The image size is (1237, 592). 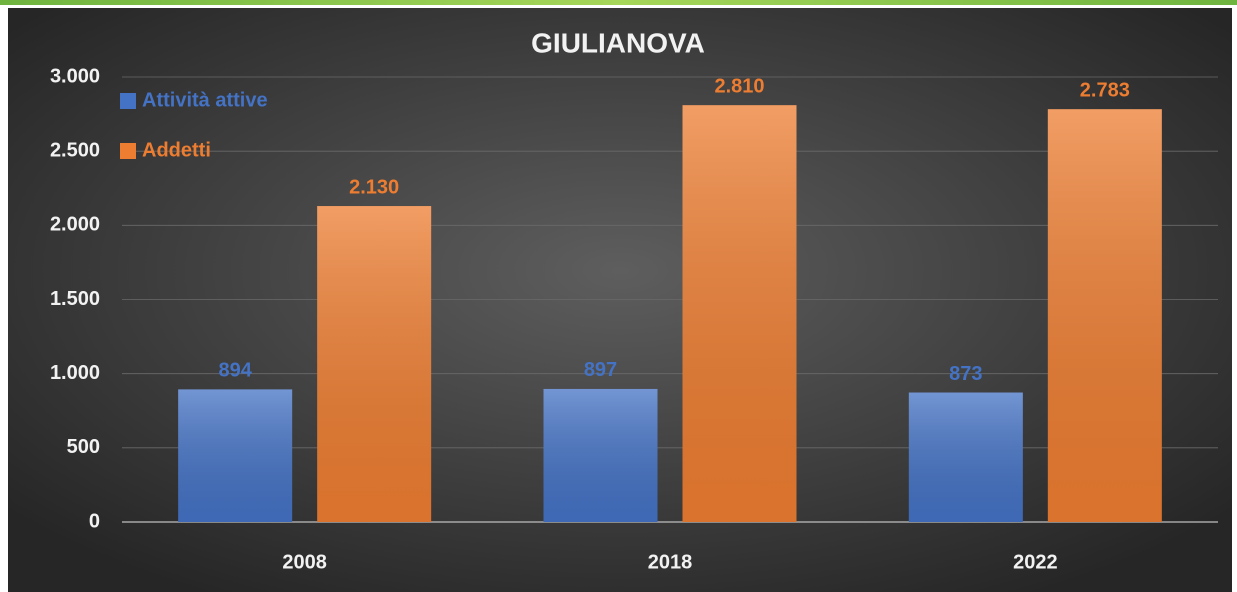 I want to click on chart-title: GIULIANOVA, so click(x=618, y=42).